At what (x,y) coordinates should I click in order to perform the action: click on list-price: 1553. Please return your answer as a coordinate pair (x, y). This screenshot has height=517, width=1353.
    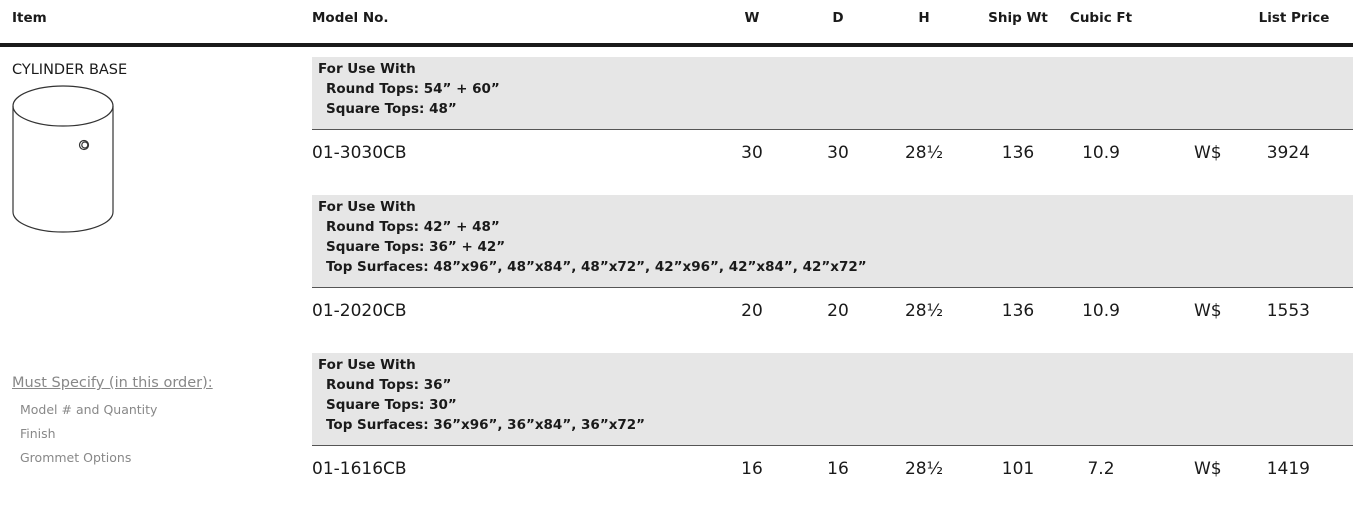
    Looking at the image, I should click on (1288, 311).